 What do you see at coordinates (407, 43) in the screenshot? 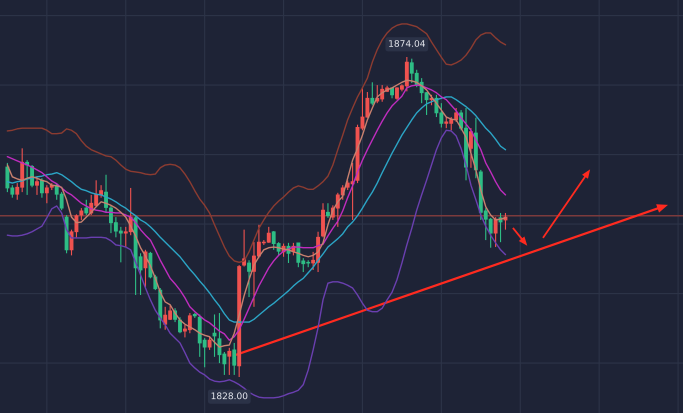
I see `annotation: 1874.04` at bounding box center [407, 43].